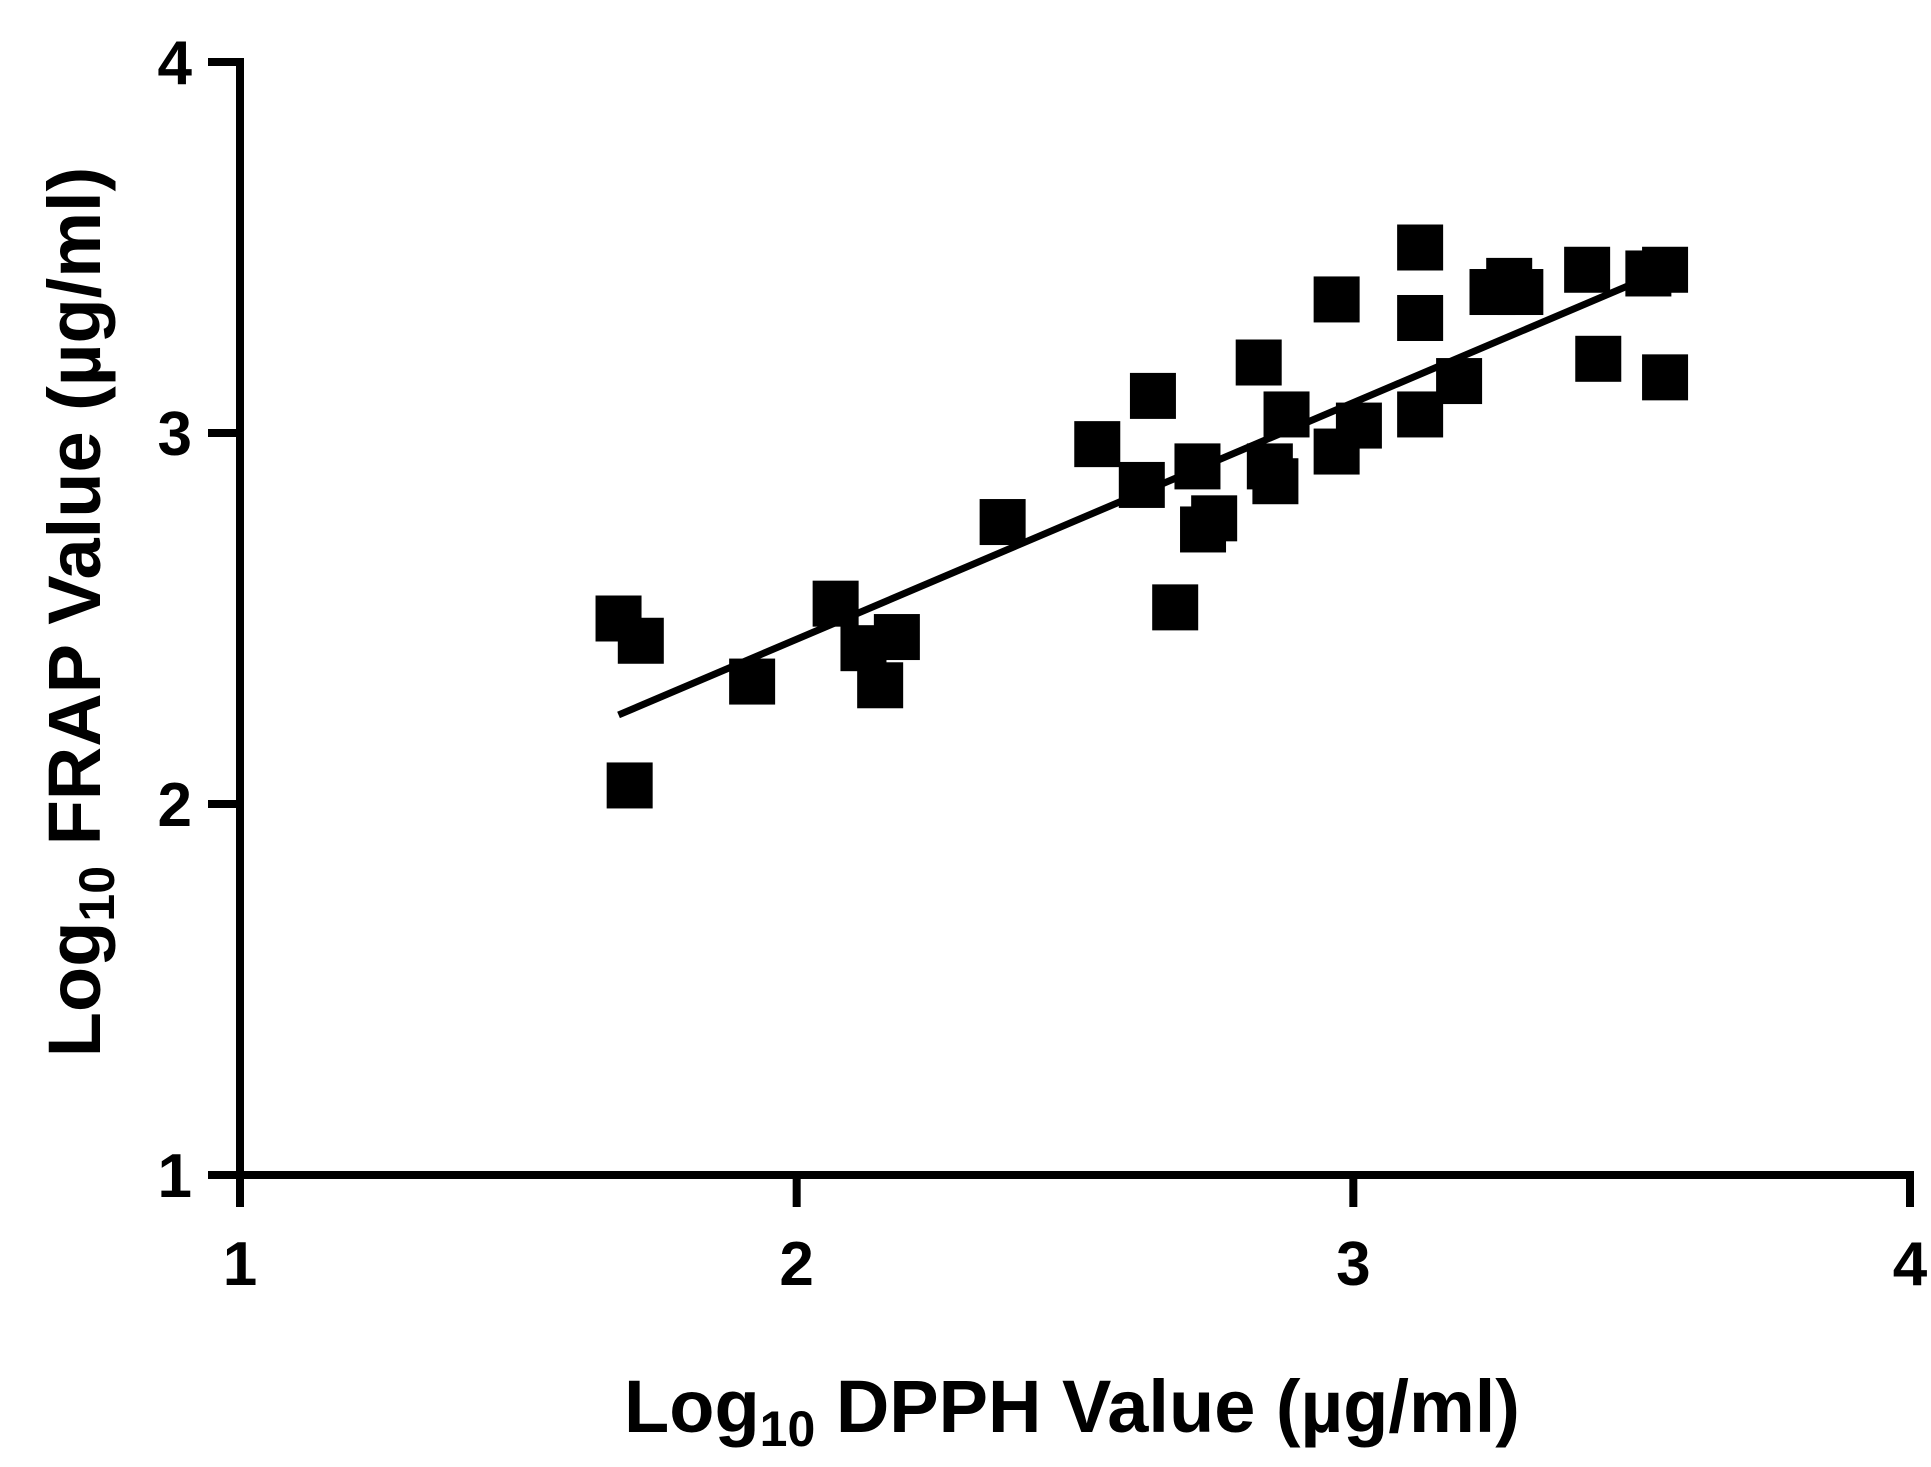 The height and width of the screenshot is (1467, 1931). I want to click on y-axis-title-suffix: FRAP Value (µg/ml), so click(74, 516).